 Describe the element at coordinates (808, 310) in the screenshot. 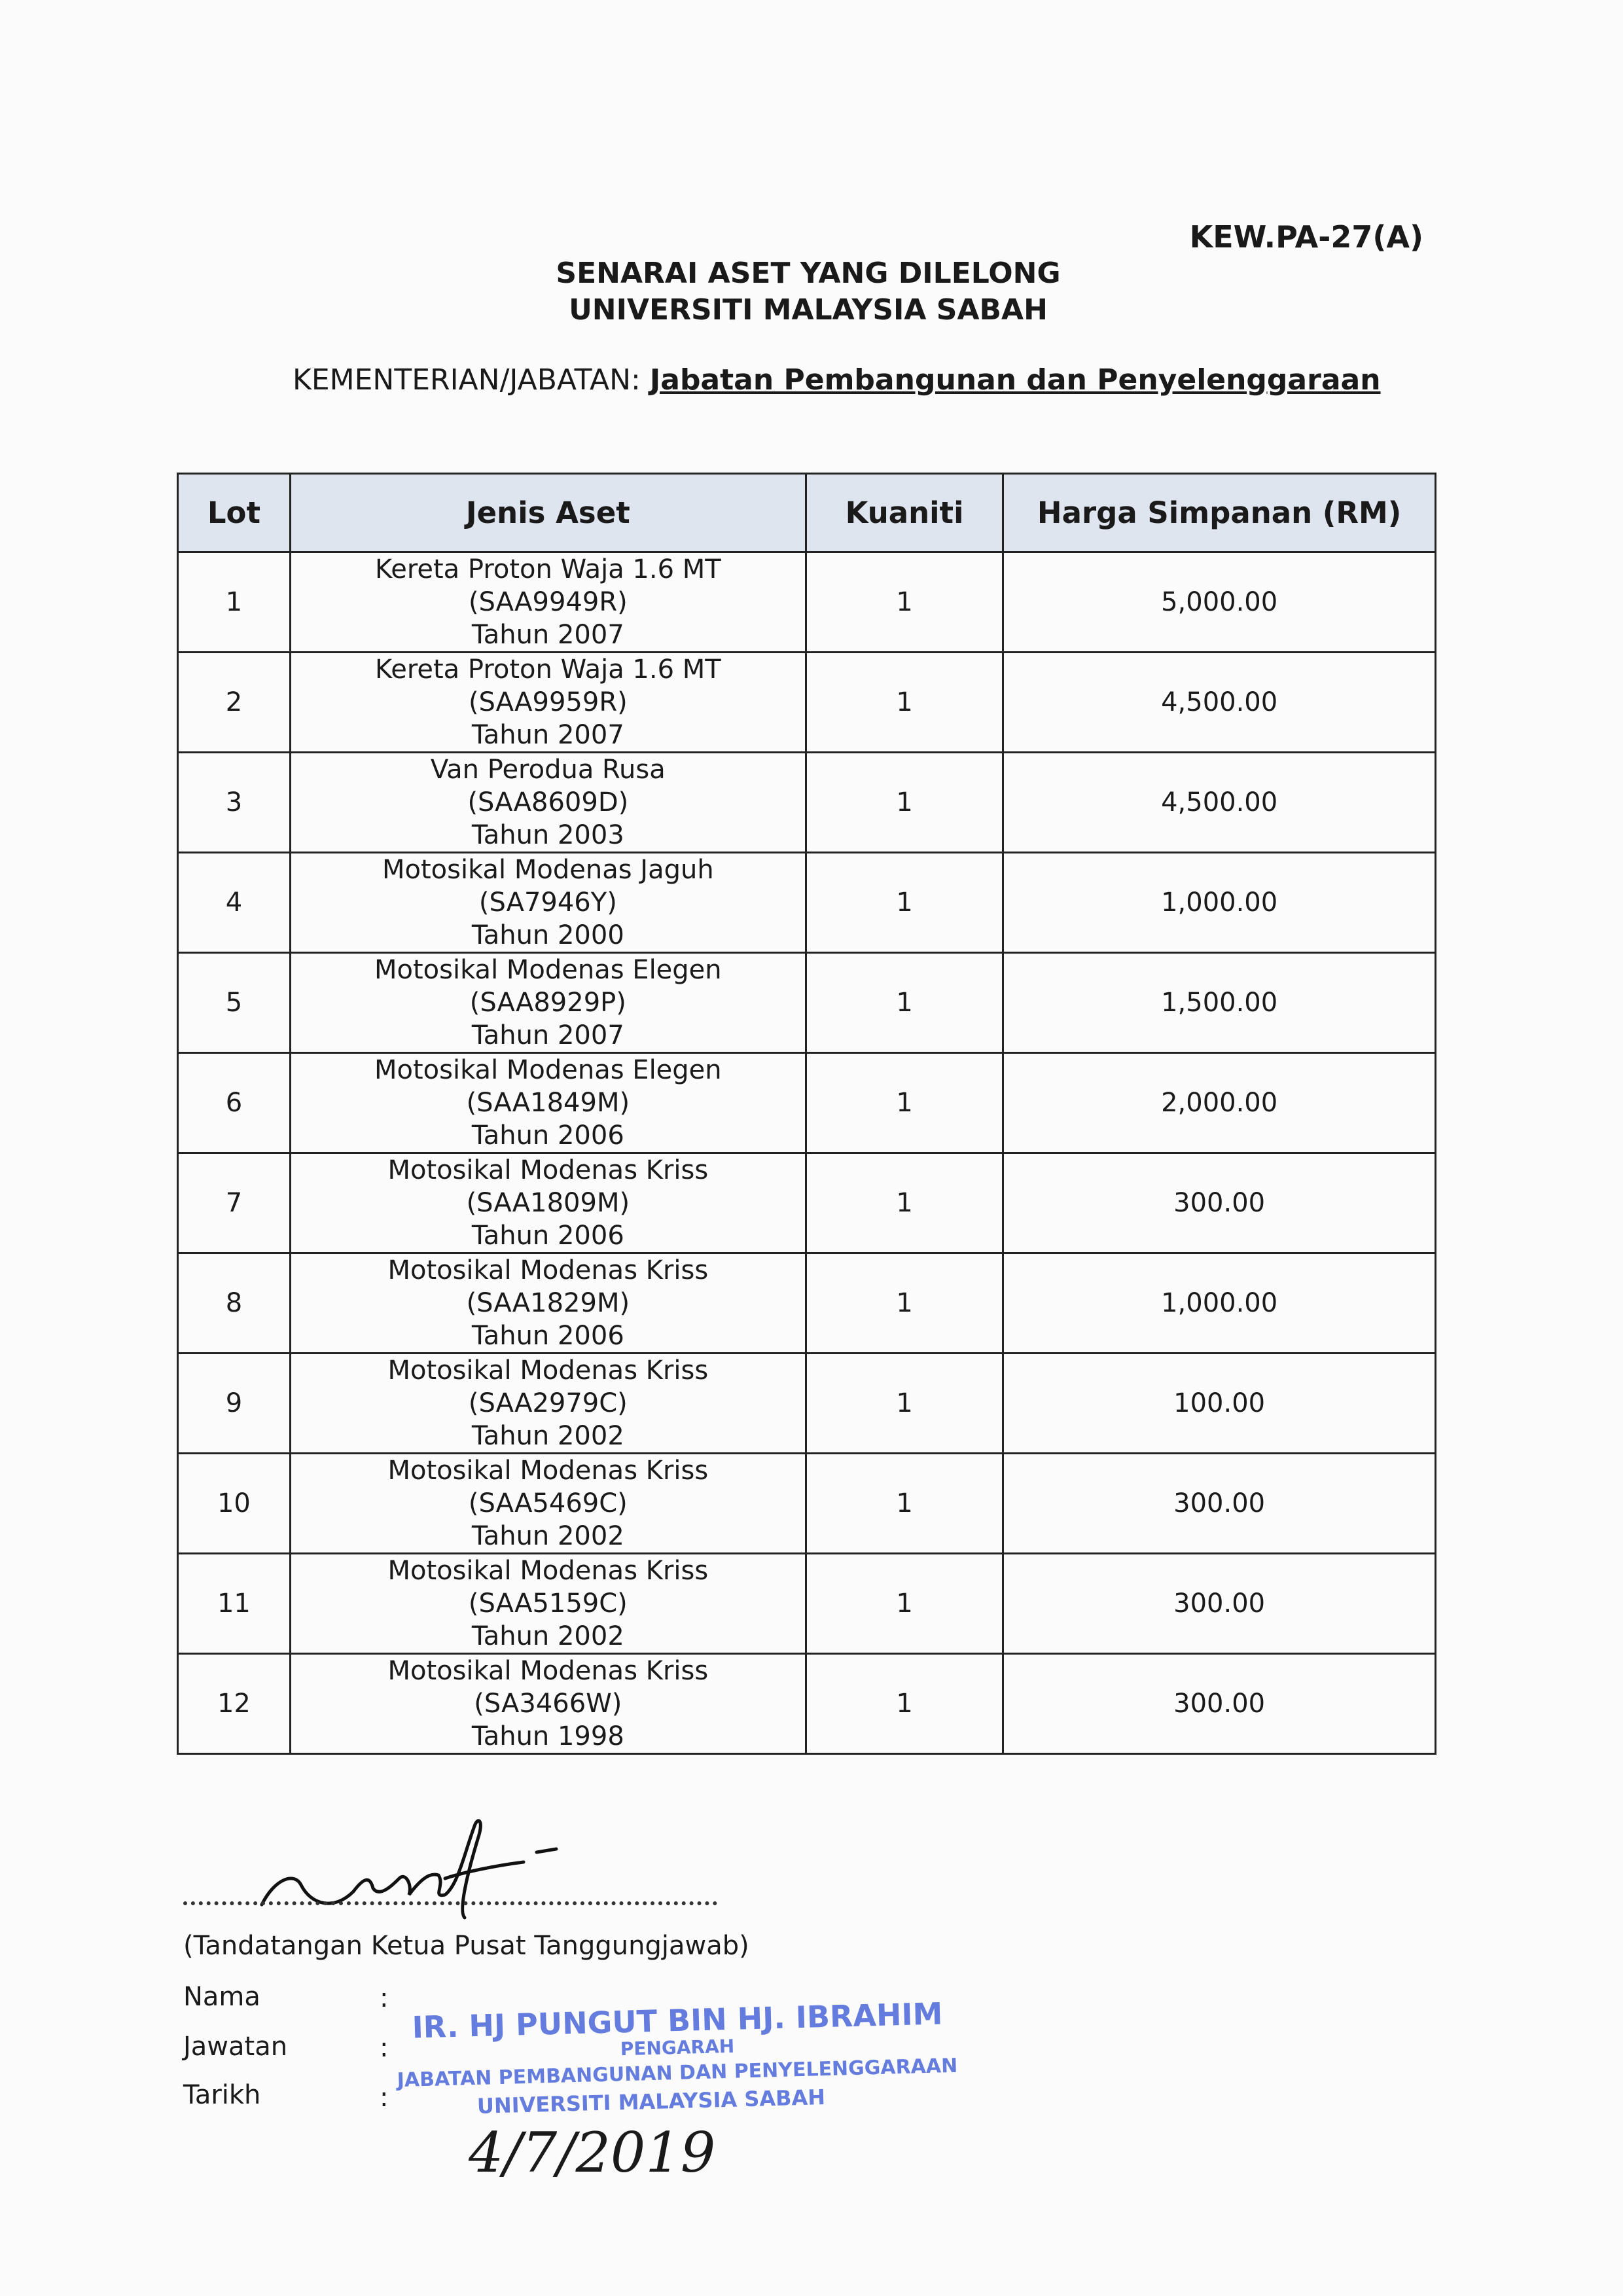

I see `document-subtitle: UNIVERSITI MALAYSIA SABAH` at that location.